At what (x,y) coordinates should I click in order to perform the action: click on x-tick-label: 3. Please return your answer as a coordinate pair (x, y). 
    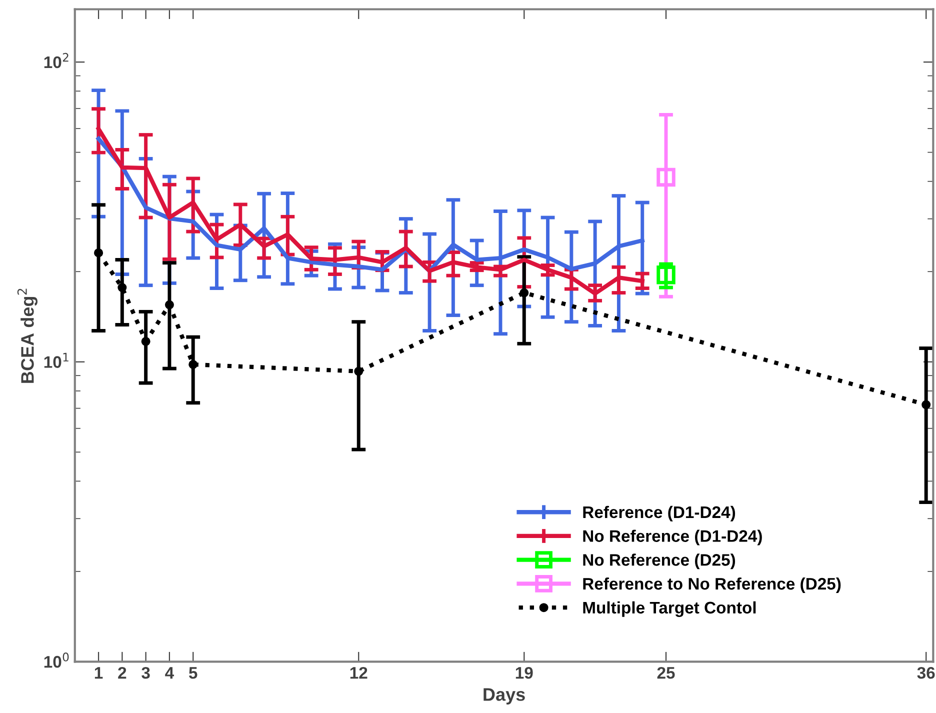
    Looking at the image, I should click on (146, 672).